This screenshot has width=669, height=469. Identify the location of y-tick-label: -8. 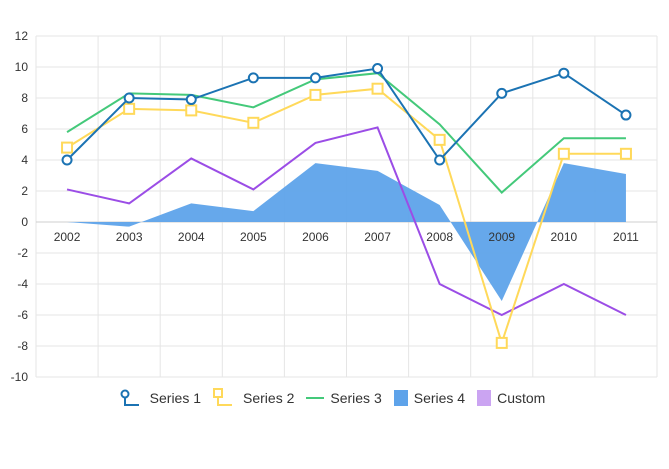
(22, 346).